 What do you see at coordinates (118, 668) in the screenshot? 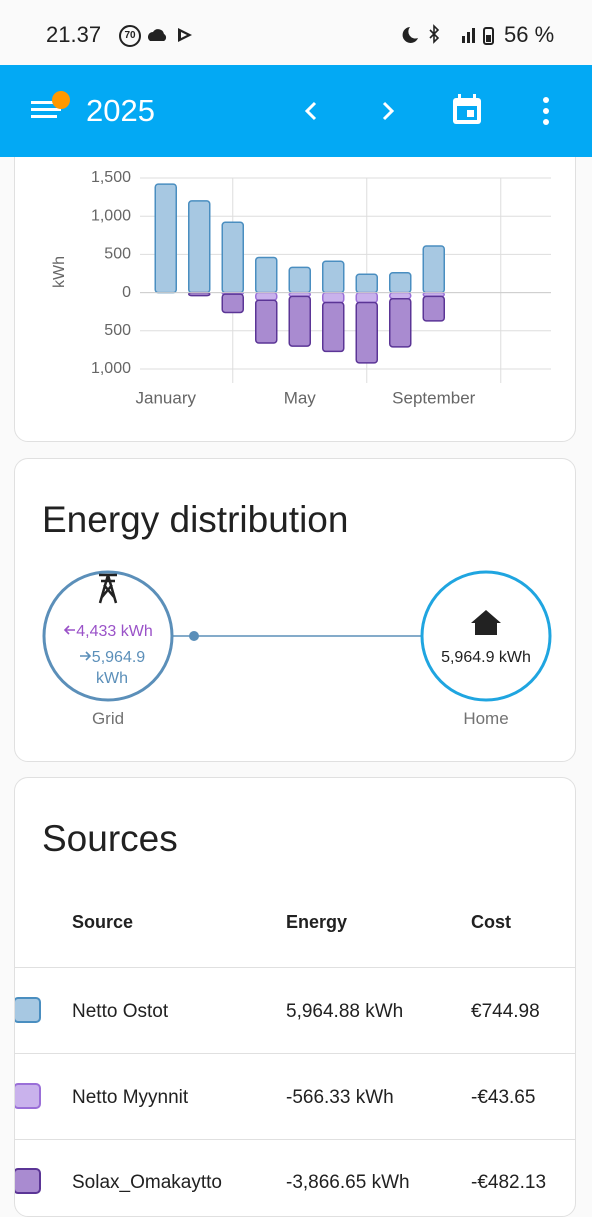
I see `grid-consumed-value: 5,964.9 kWh` at bounding box center [118, 668].